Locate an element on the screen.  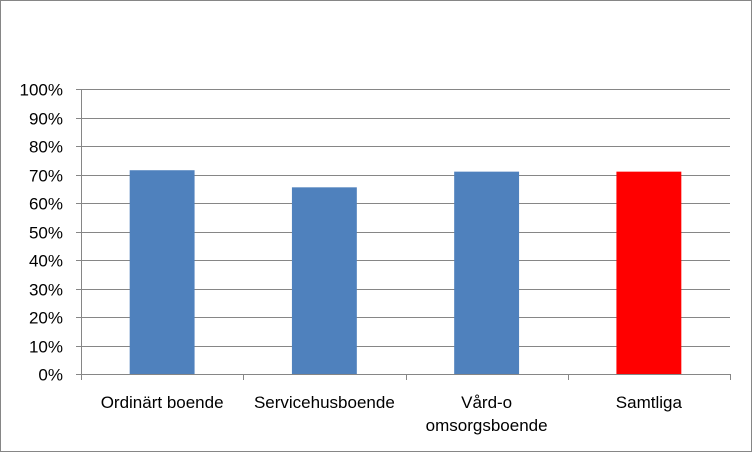
x-category-label: Samtliga is located at coordinates (649, 402).